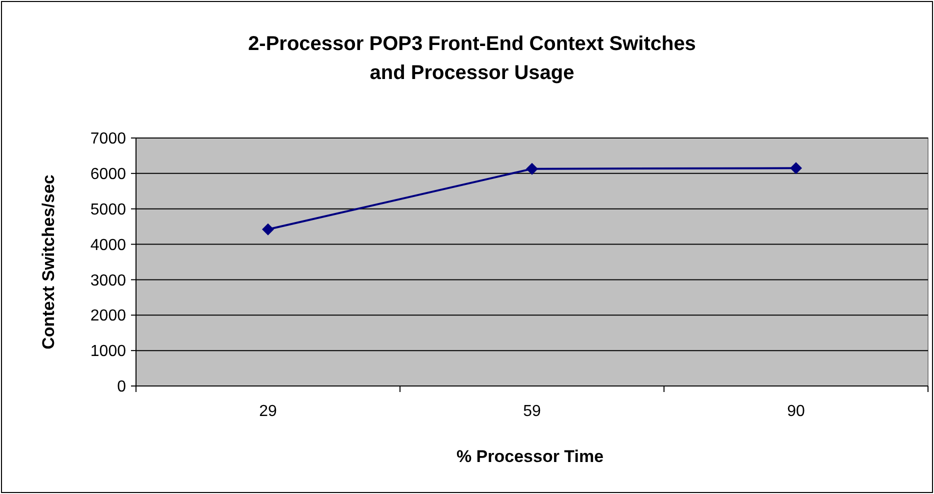 This screenshot has height=494, width=934. What do you see at coordinates (108, 175) in the screenshot?
I see `y-tick-label: 6000` at bounding box center [108, 175].